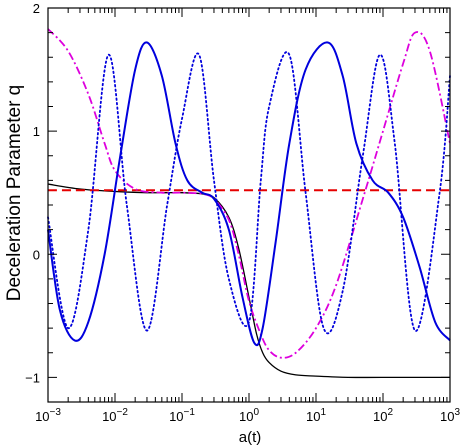 This screenshot has height=447, width=463. Describe the element at coordinates (48, 415) in the screenshot. I see `x-tick-label: 10⁻³` at that location.